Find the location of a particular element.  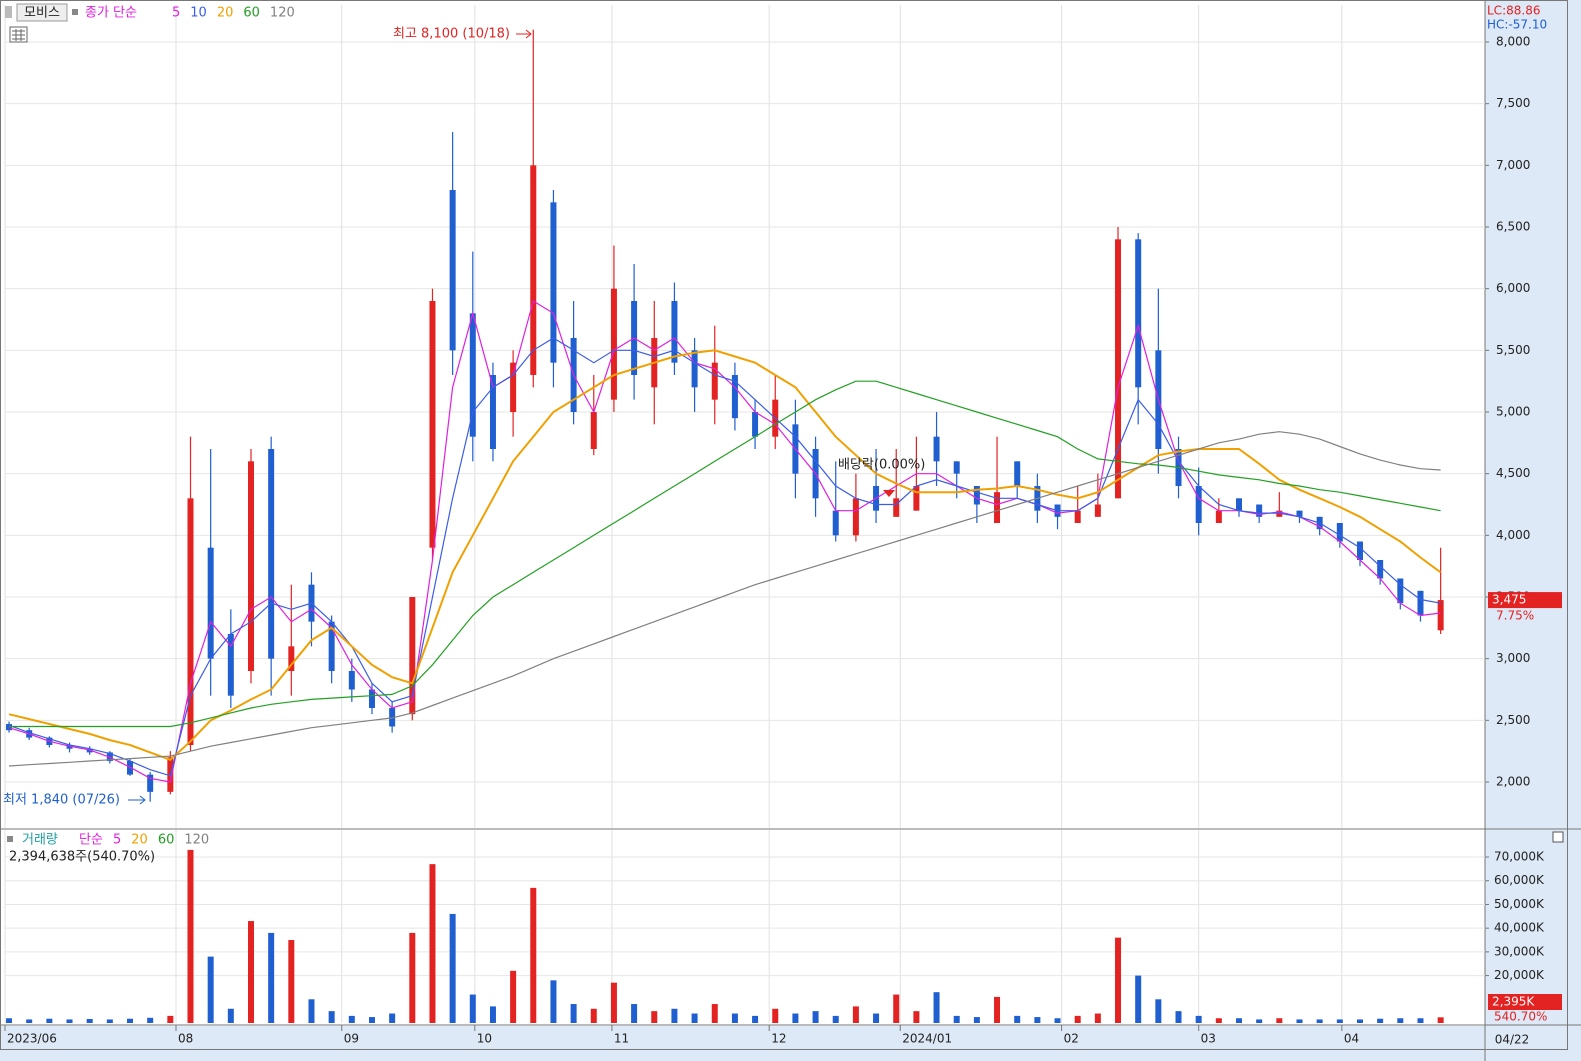

hc-label: HC:-57.10 is located at coordinates (1517, 25).